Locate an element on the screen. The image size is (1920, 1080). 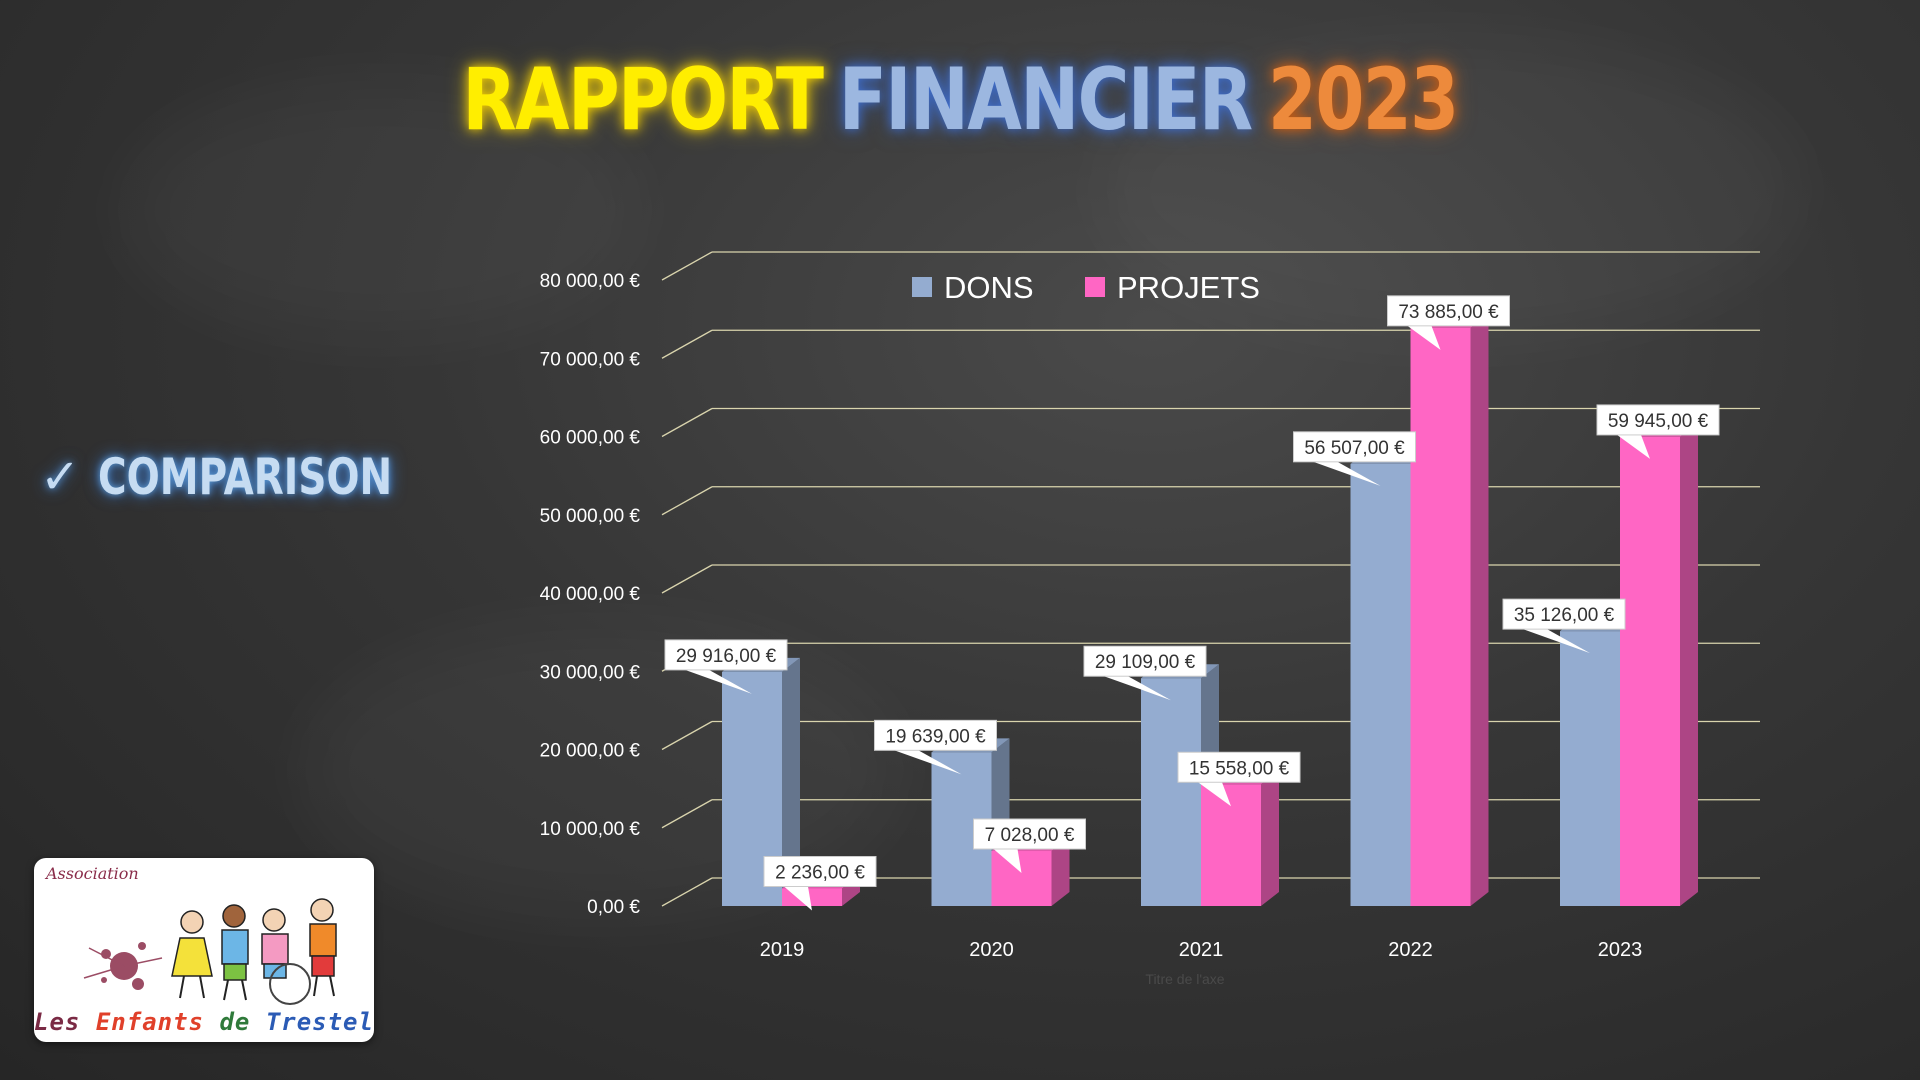
checkmark-icon: ✓ is located at coordinates (60, 477).